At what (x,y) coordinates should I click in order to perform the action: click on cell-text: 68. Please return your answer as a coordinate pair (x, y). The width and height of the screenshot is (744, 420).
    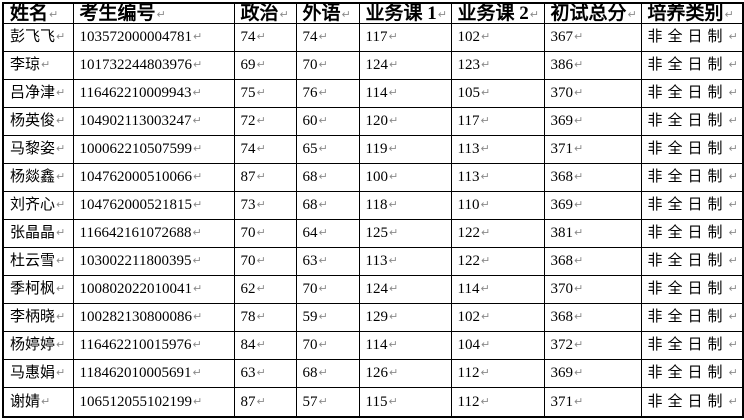
    Looking at the image, I should click on (310, 373).